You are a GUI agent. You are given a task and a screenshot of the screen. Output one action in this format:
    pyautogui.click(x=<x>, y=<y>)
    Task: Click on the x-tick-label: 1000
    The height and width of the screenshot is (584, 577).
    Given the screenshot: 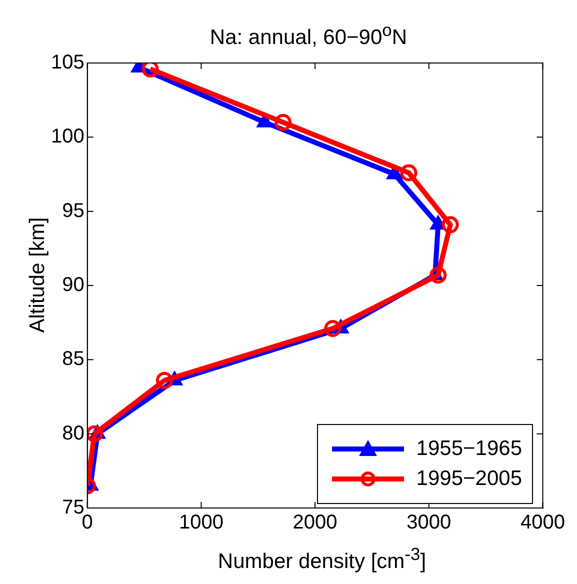 What is the action you would take?
    pyautogui.click(x=201, y=523)
    